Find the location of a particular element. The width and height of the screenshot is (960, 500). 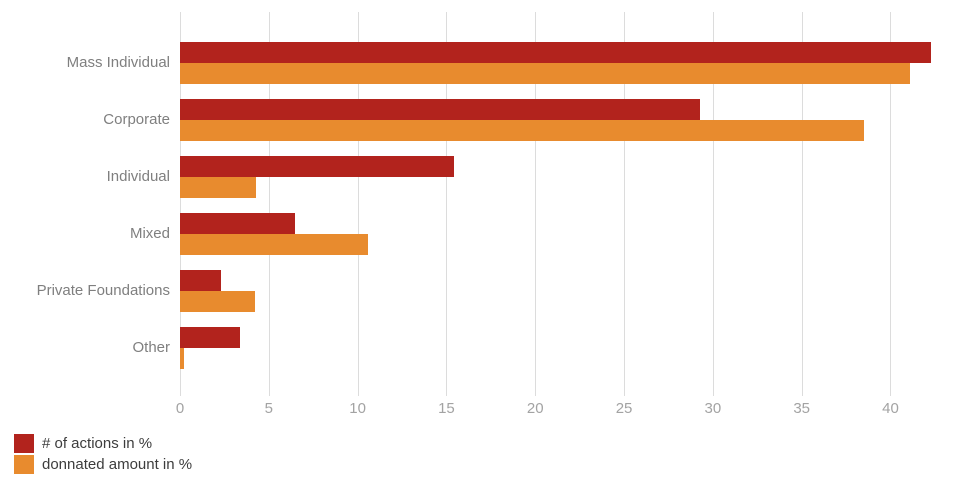

legend-item-actions: # of actions in % is located at coordinates (103, 443).